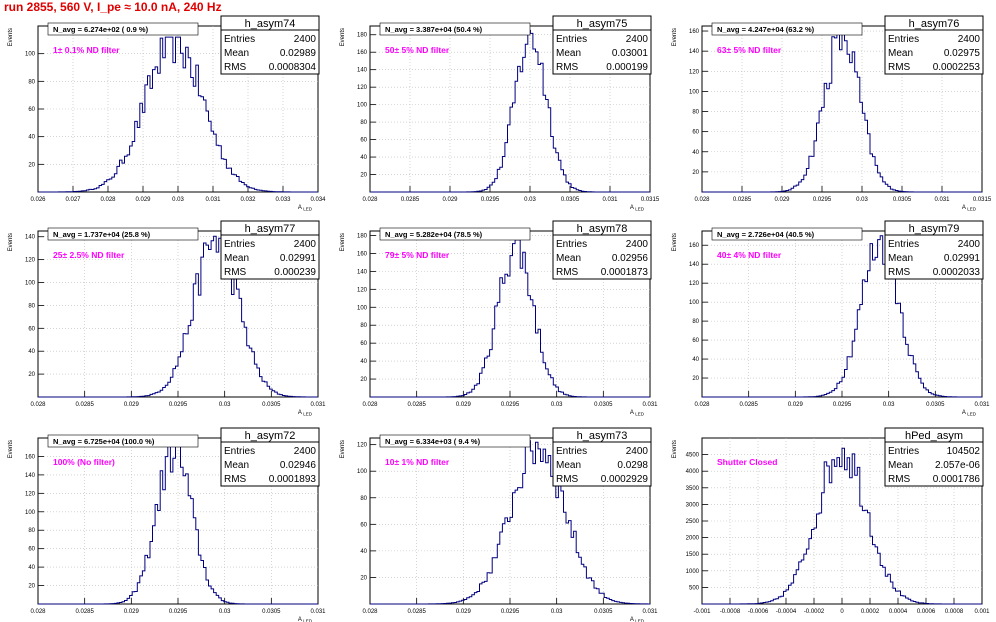 The height and width of the screenshot is (622, 996). Describe the element at coordinates (693, 472) in the screenshot. I see `y-tick-label: 4000` at that location.